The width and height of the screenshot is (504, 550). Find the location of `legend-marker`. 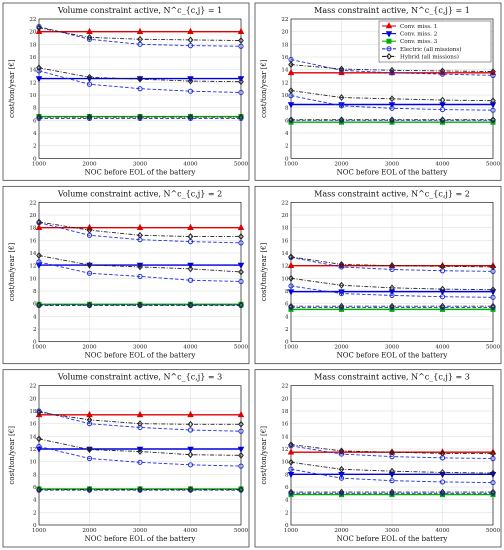

legend-marker is located at coordinates (389, 41).